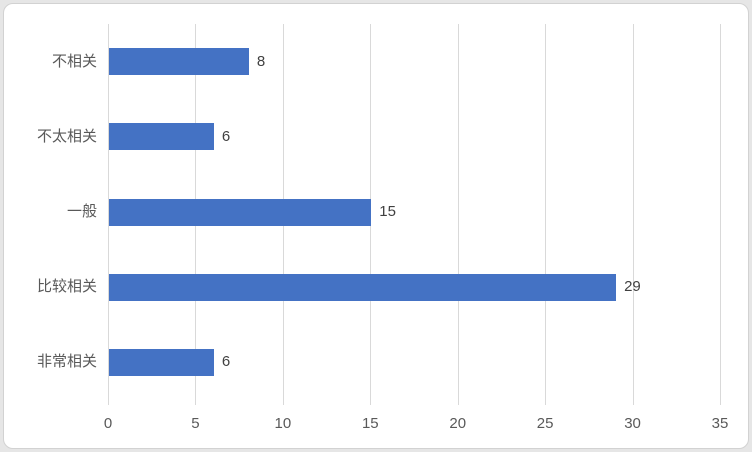 This screenshot has height=452, width=752. I want to click on category-label: 非常相关, so click(66, 362).